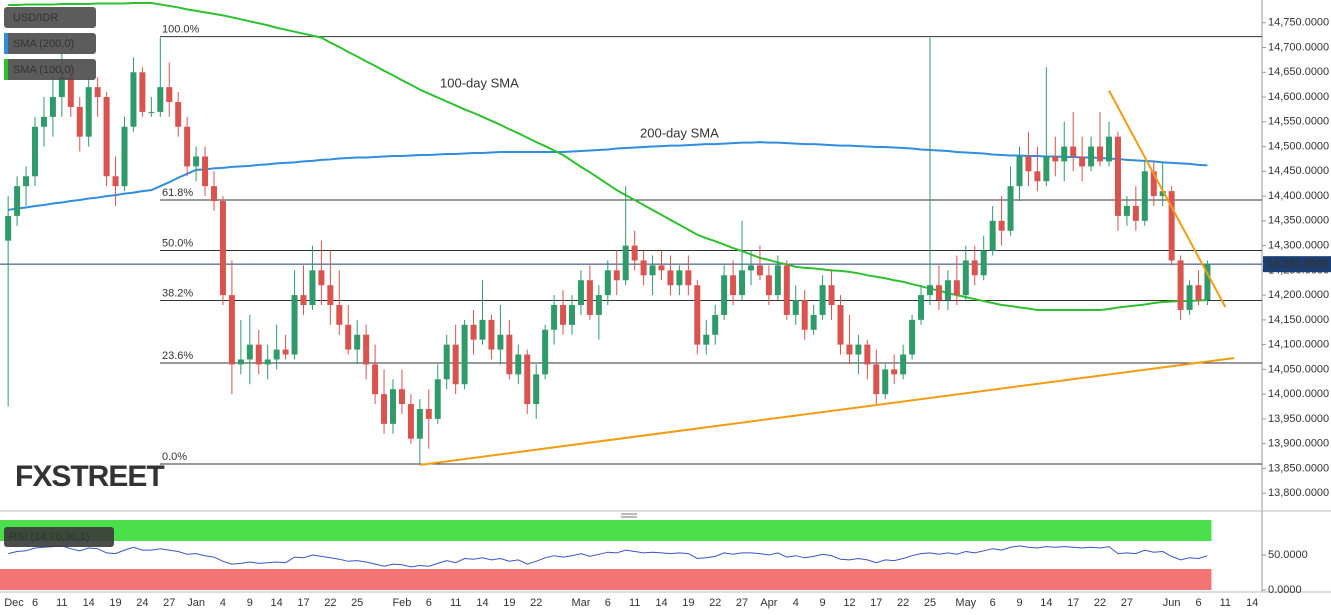 This screenshot has width=1331, height=615. What do you see at coordinates (1298, 419) in the screenshot?
I see `y-tick-label: 13,950.0000` at bounding box center [1298, 419].